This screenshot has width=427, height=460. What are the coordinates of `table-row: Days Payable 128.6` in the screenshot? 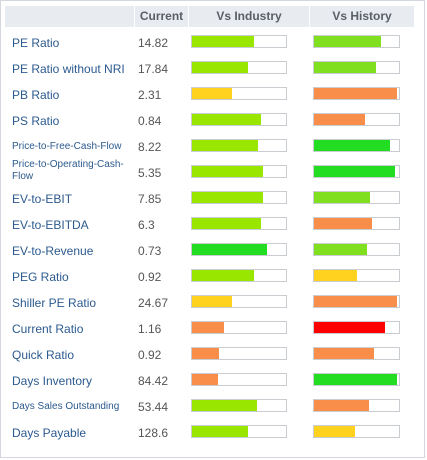 It's located at (213, 431).